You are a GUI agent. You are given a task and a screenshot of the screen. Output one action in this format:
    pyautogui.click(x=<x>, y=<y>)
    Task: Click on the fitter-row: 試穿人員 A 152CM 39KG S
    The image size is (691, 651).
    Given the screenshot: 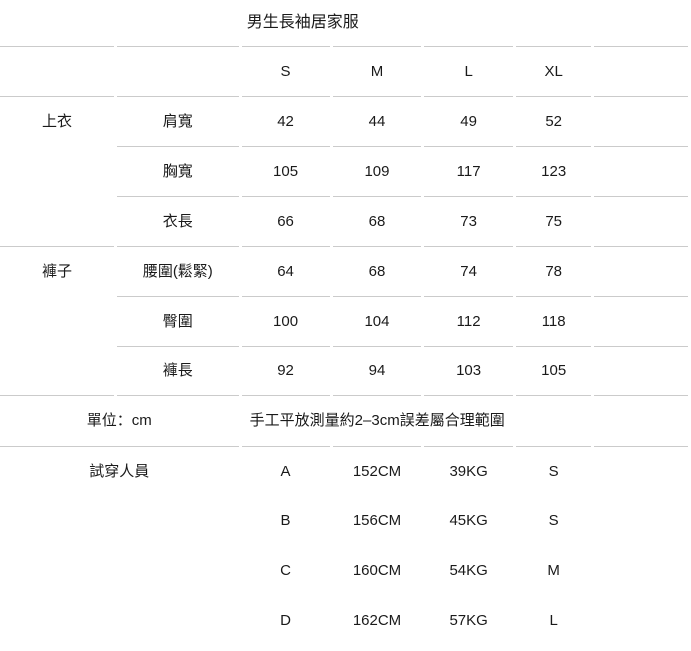 What is the action you would take?
    pyautogui.click(x=344, y=471)
    